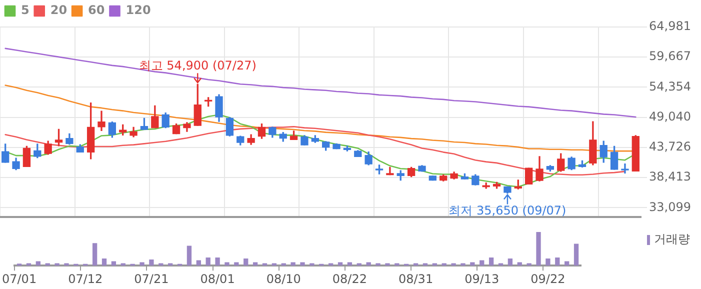  Describe the element at coordinates (482, 279) in the screenshot. I see `x-tick-label: 09/13` at that location.